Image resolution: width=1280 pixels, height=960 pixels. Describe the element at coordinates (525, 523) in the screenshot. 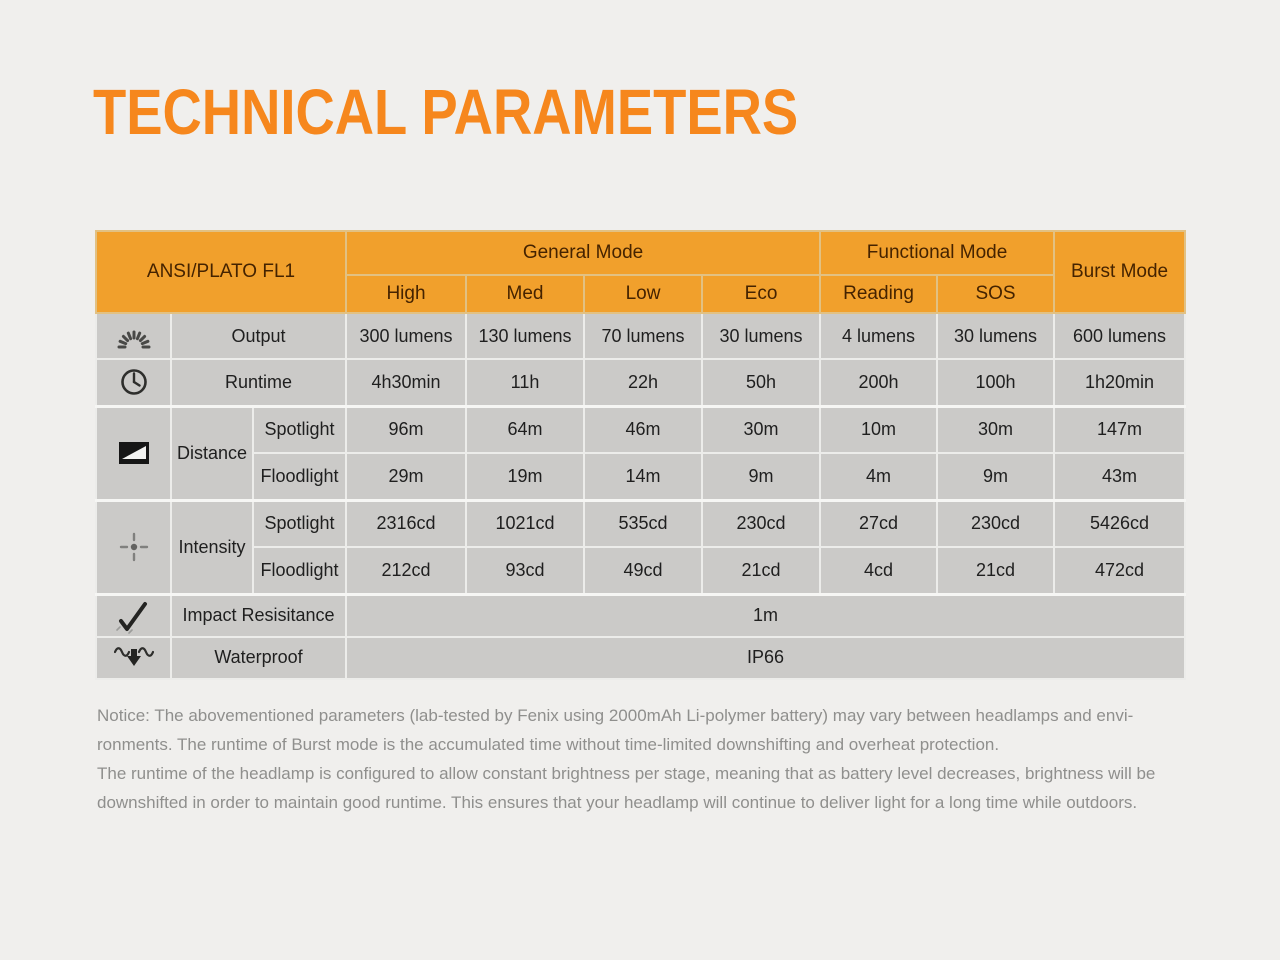

I see `table-cell: 1021cd` at that location.